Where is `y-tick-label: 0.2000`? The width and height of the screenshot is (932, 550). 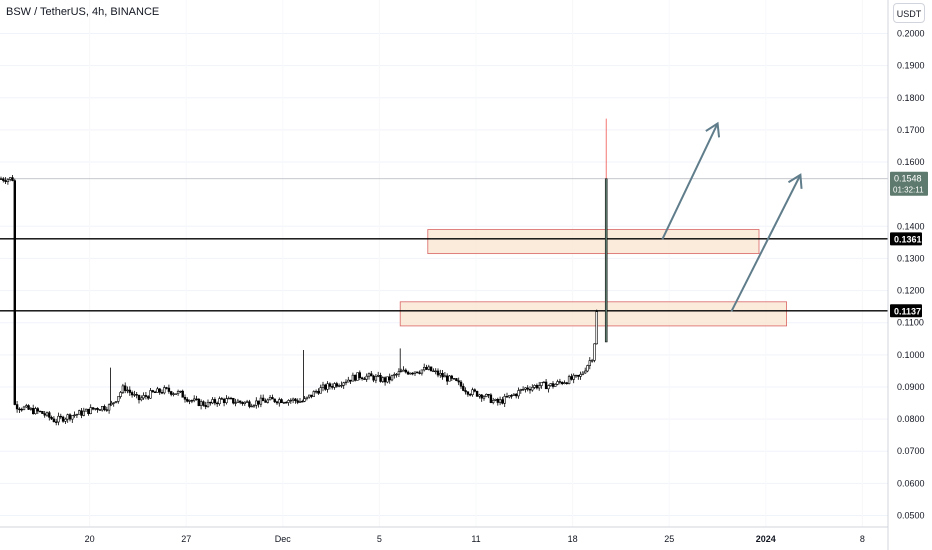 y-tick-label: 0.2000 is located at coordinates (911, 34).